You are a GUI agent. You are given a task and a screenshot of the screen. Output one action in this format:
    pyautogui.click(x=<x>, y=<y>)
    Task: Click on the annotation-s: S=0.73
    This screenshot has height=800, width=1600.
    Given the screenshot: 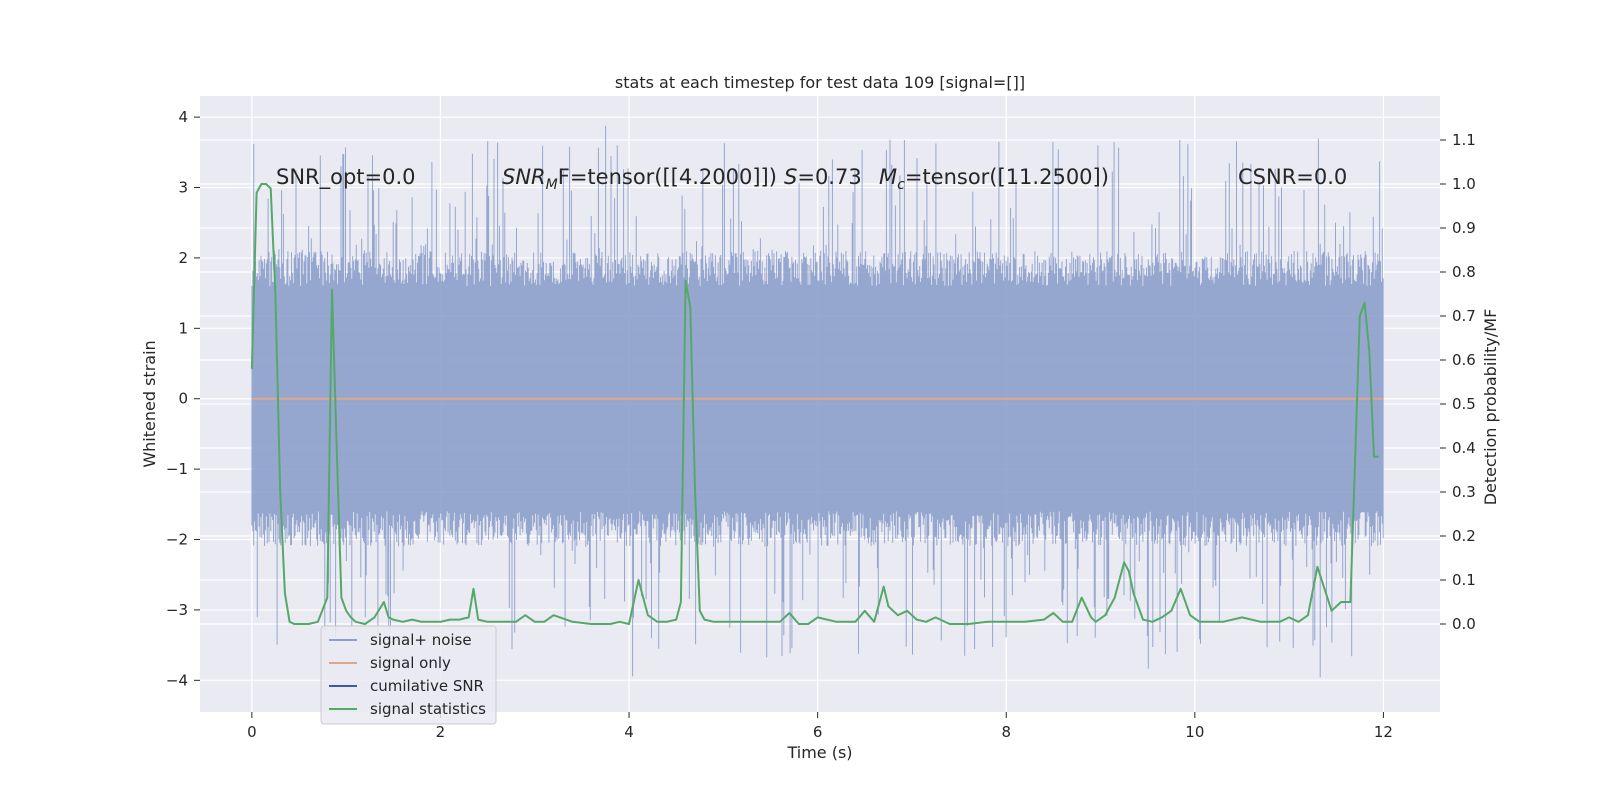 What is the action you would take?
    pyautogui.click(x=823, y=177)
    